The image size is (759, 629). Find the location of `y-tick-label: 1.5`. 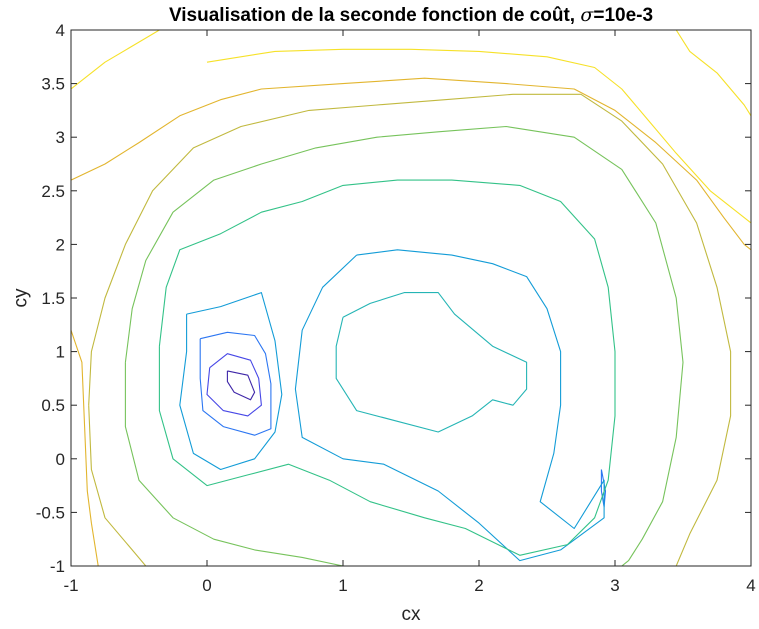

y-tick-label: 1.5 is located at coordinates (53, 298).